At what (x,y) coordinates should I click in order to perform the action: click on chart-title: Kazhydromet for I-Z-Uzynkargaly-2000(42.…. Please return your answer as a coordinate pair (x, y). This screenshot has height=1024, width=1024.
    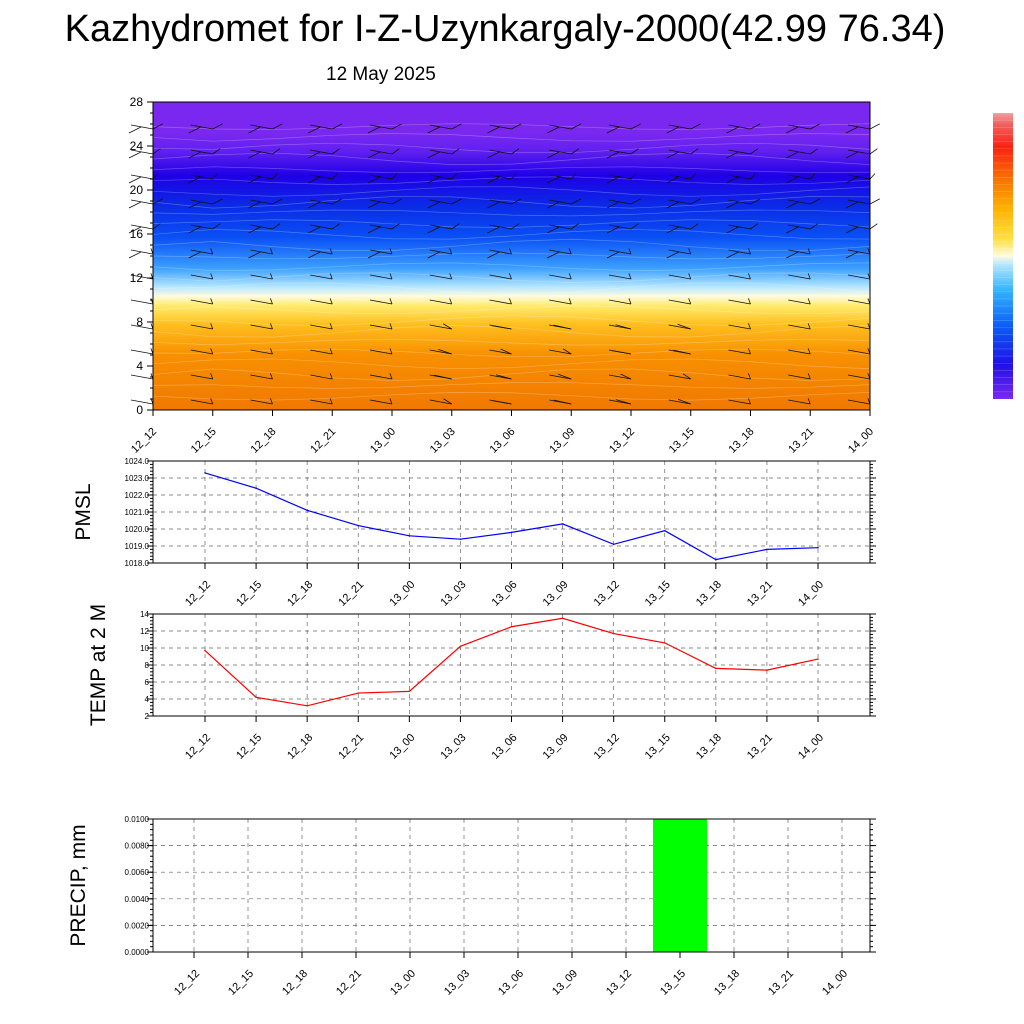
    Looking at the image, I should click on (505, 29).